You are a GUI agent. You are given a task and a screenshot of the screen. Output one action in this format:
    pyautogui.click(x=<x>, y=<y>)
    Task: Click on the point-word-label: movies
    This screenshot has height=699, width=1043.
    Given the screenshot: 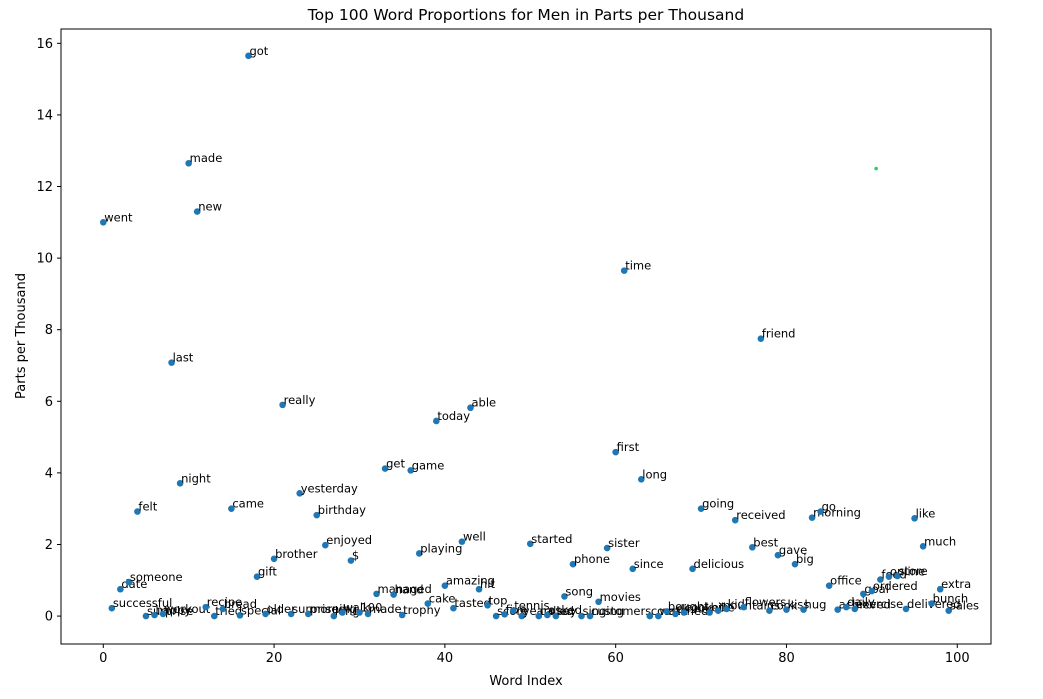 What is the action you would take?
    pyautogui.click(x=620, y=597)
    